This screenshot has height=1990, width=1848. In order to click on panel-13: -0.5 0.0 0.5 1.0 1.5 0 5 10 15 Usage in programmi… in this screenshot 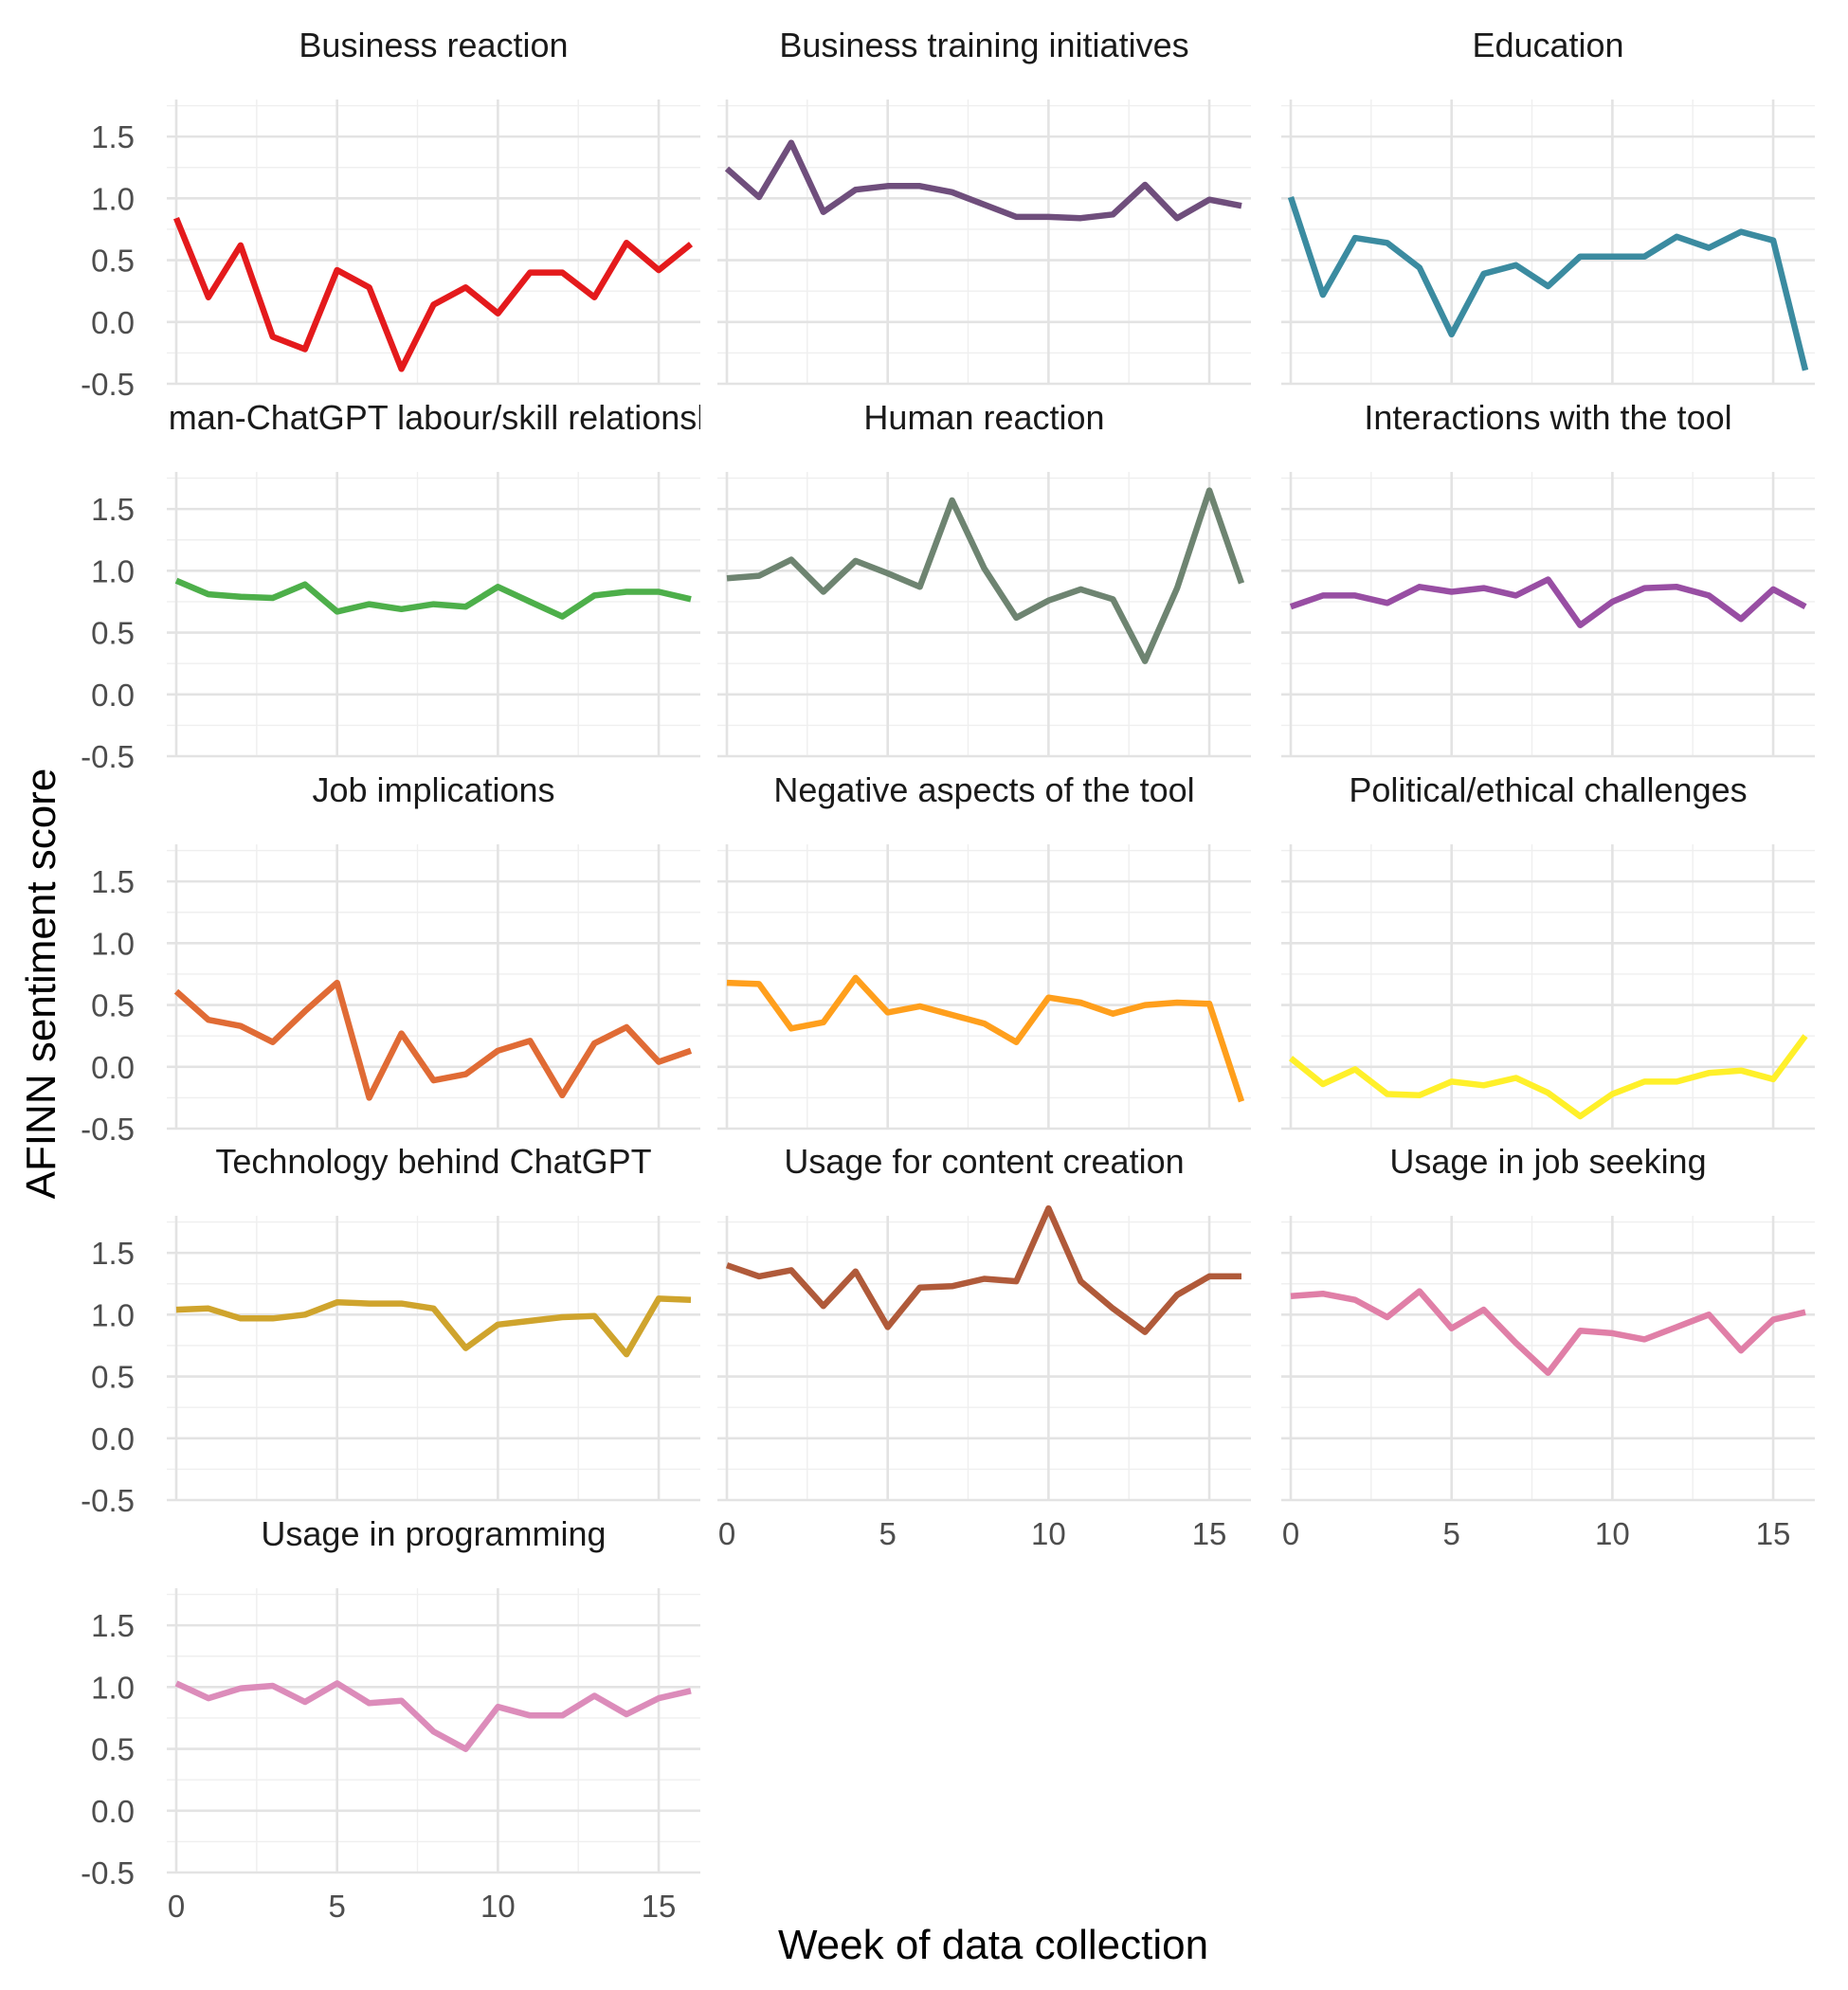, I will do `click(390, 1719)`.